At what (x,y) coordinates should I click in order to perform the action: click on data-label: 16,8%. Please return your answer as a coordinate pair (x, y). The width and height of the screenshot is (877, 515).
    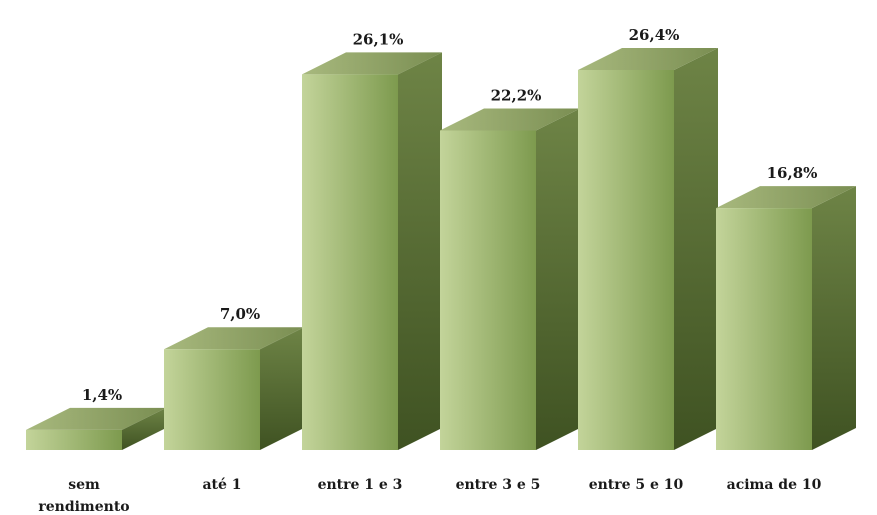
    Looking at the image, I should click on (792, 173).